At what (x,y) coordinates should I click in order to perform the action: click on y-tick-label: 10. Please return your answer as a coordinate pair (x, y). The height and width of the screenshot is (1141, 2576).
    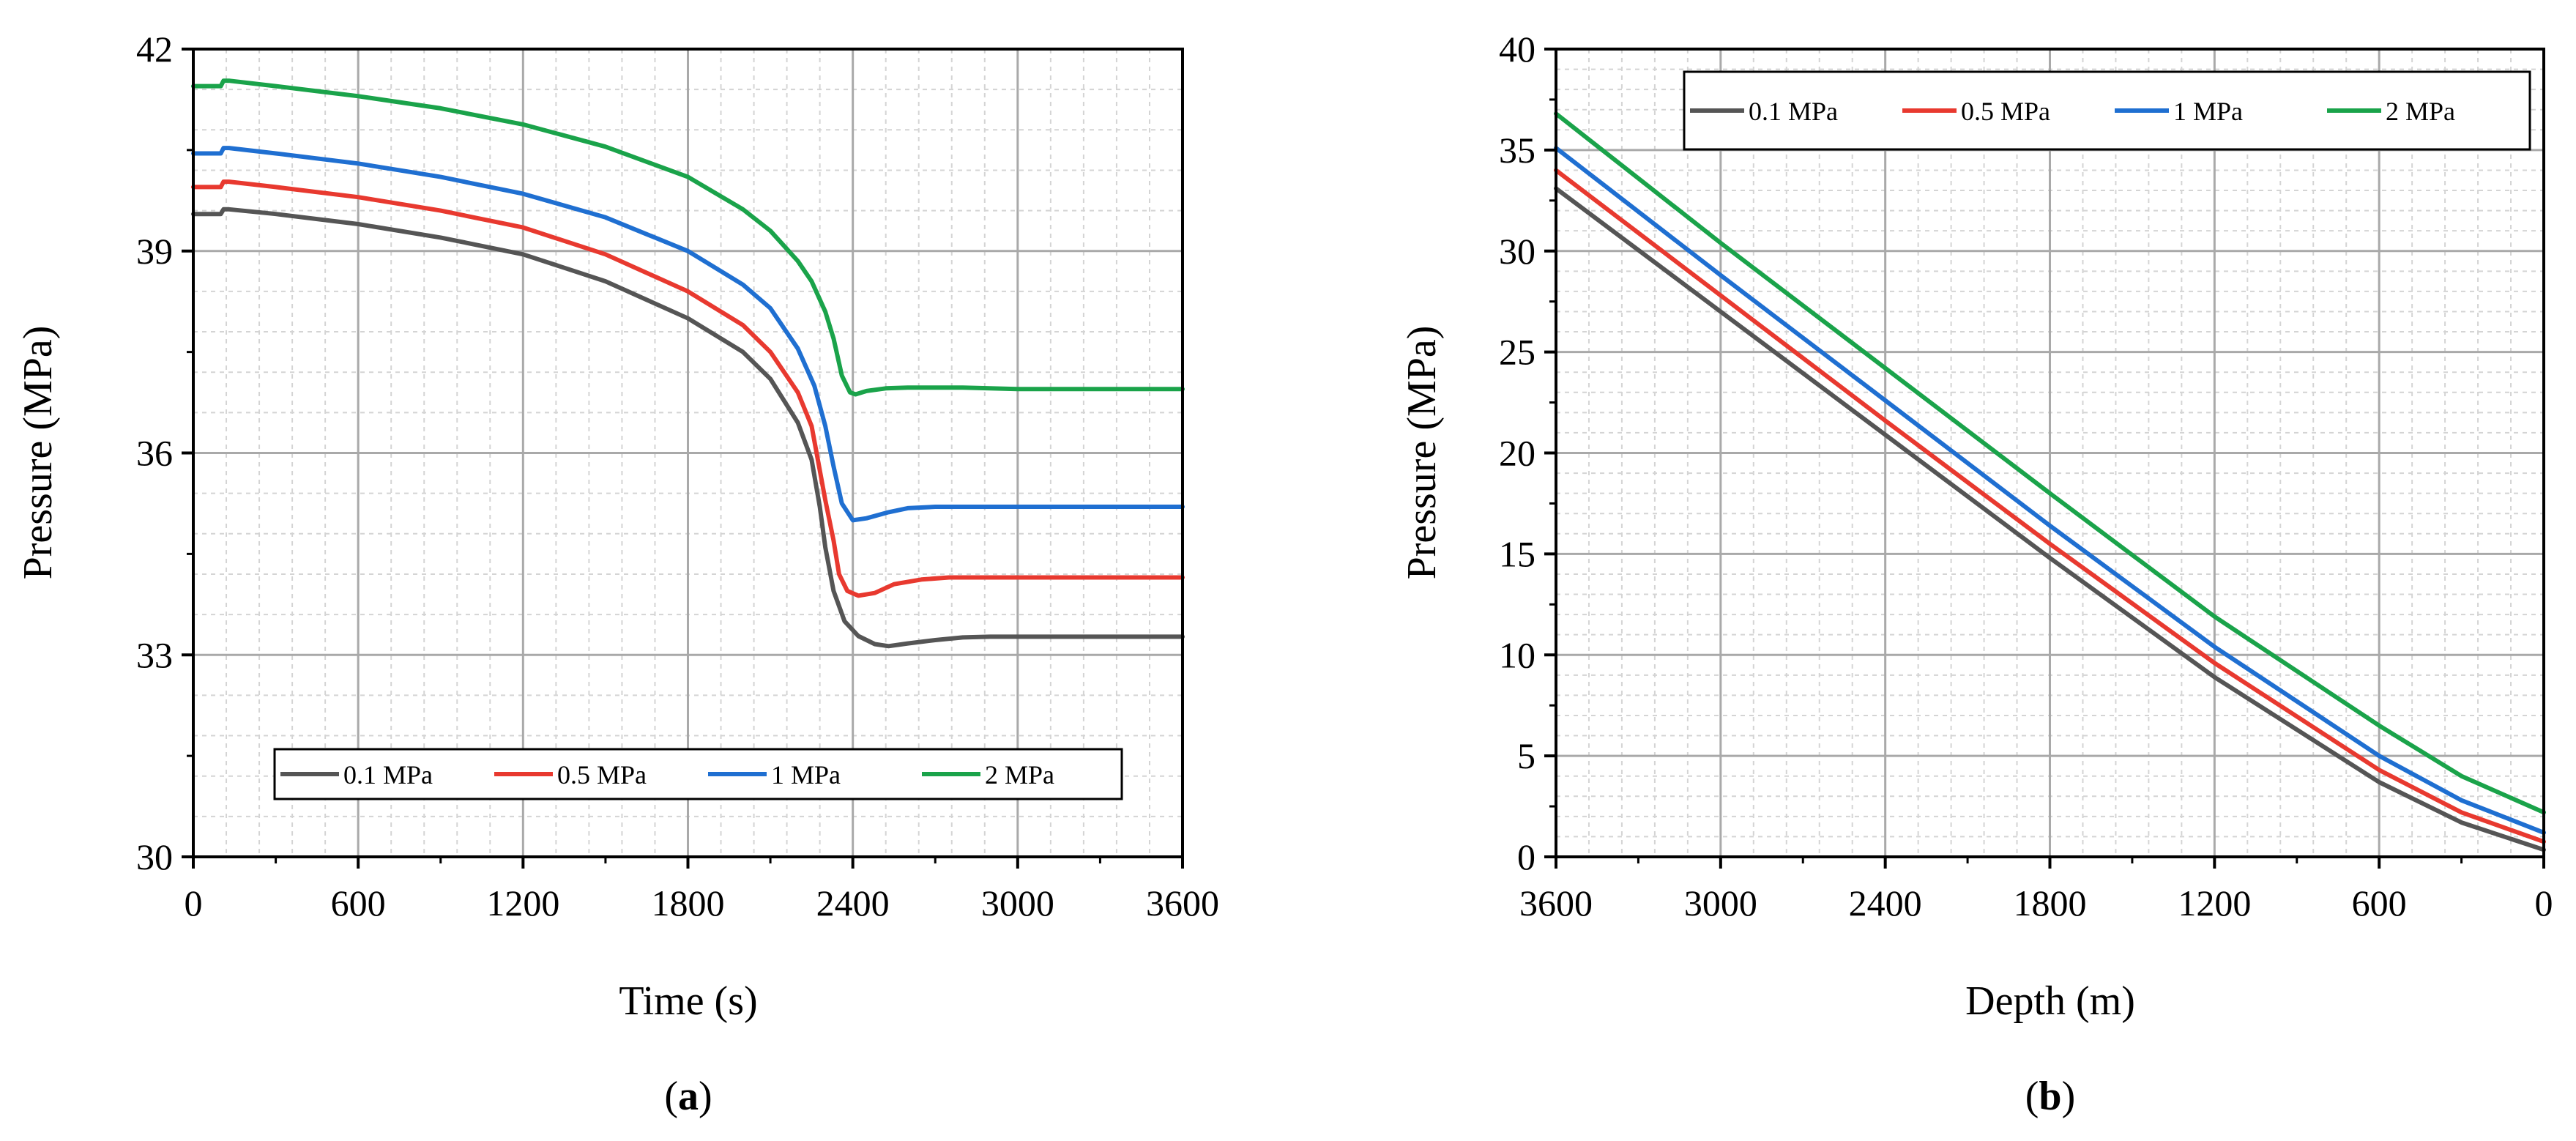
    Looking at the image, I should click on (1517, 654).